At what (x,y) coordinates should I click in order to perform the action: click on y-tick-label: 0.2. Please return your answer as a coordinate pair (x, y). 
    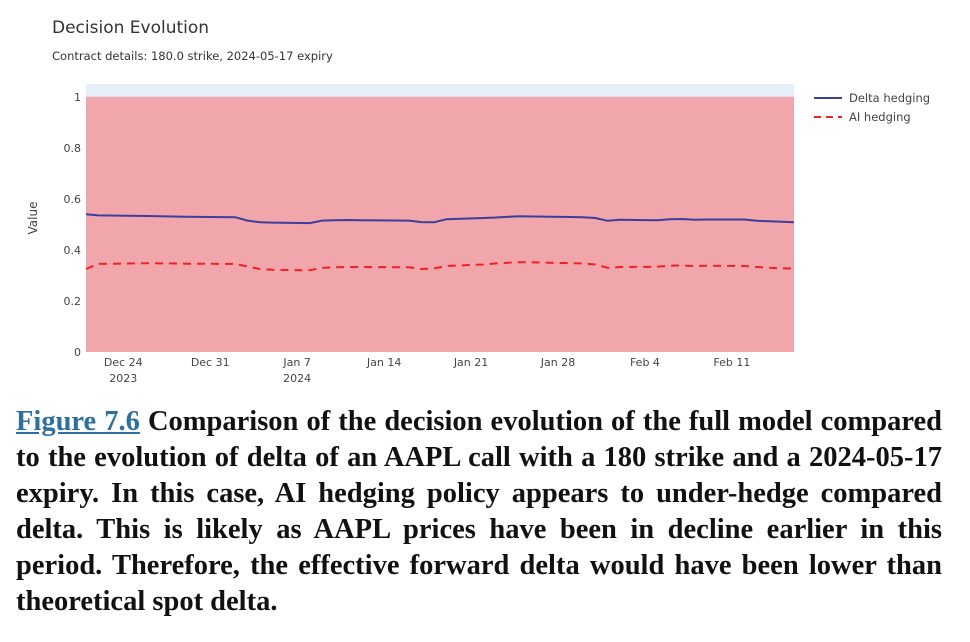
    Looking at the image, I should click on (73, 301).